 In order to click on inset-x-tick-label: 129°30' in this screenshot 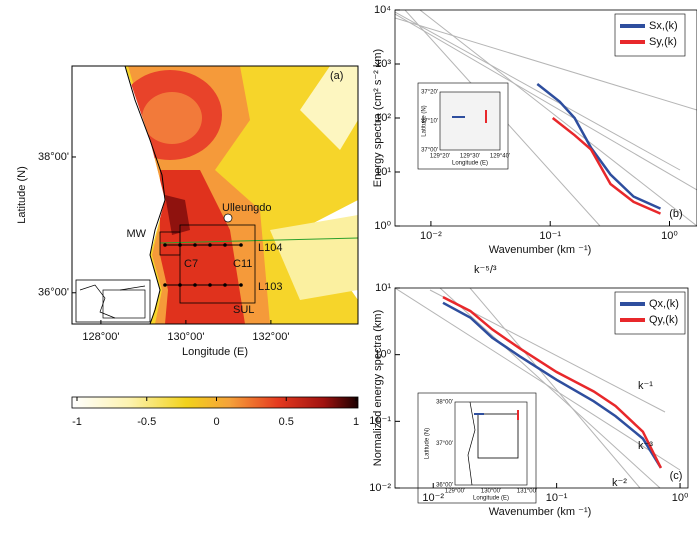, I will do `click(470, 157)`.